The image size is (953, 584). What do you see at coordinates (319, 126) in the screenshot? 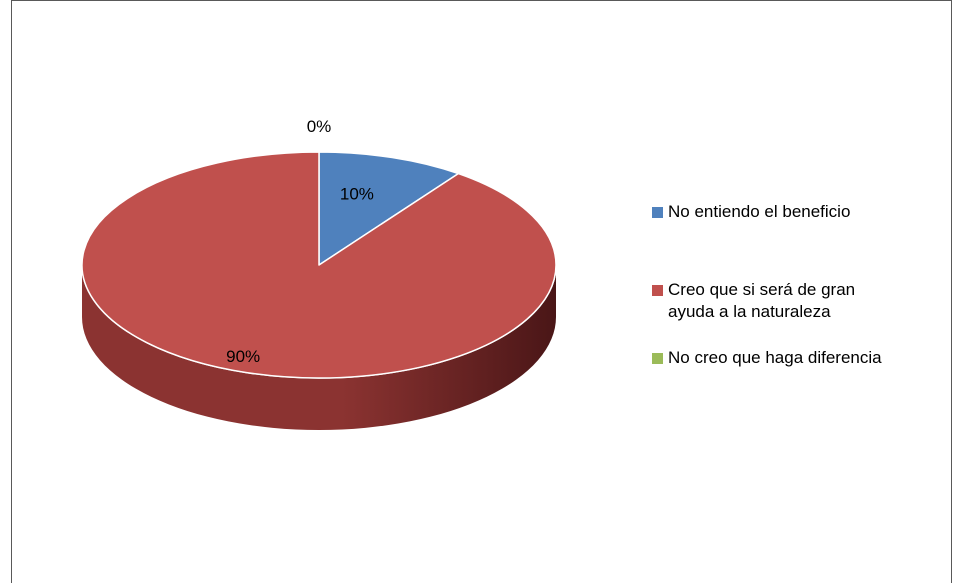
I see `data-label: 0%` at bounding box center [319, 126].